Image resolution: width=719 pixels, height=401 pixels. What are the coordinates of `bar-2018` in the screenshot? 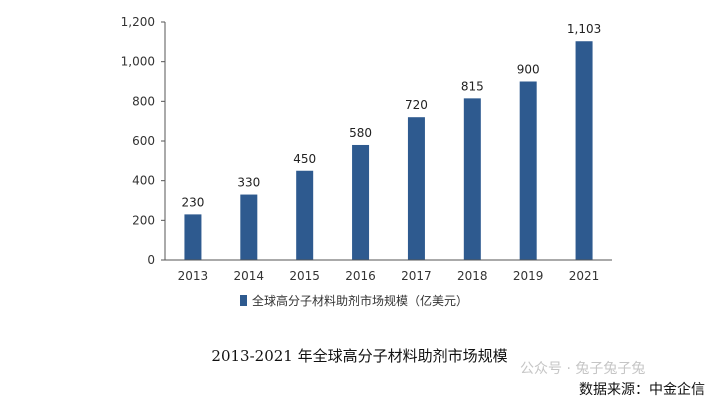 It's located at (472, 179).